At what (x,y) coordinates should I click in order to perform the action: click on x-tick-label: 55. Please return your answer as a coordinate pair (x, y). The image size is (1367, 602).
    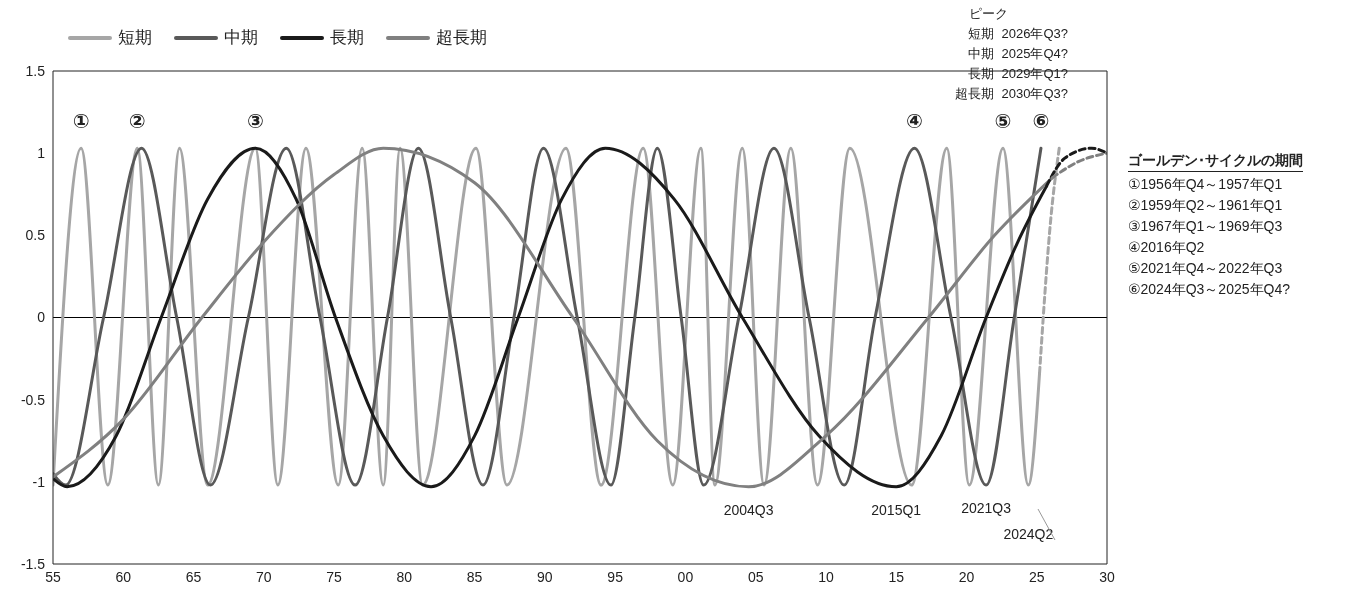
    Looking at the image, I should click on (53, 576).